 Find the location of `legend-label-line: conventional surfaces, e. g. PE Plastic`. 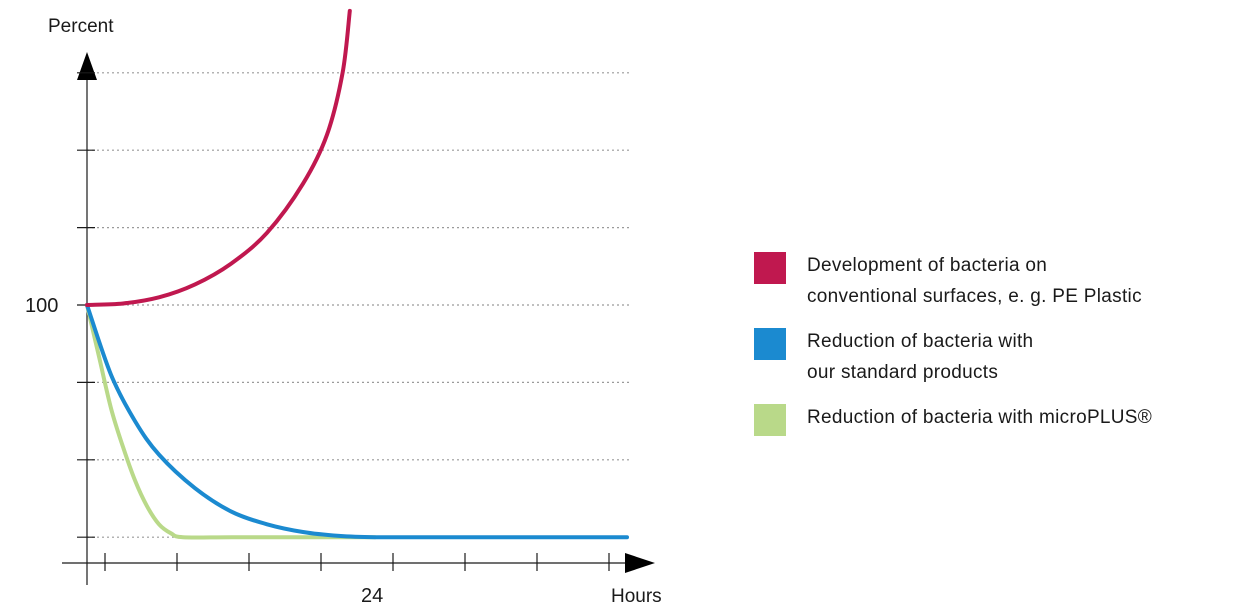

legend-label-line: conventional surfaces, e. g. PE Plastic is located at coordinates (974, 296).